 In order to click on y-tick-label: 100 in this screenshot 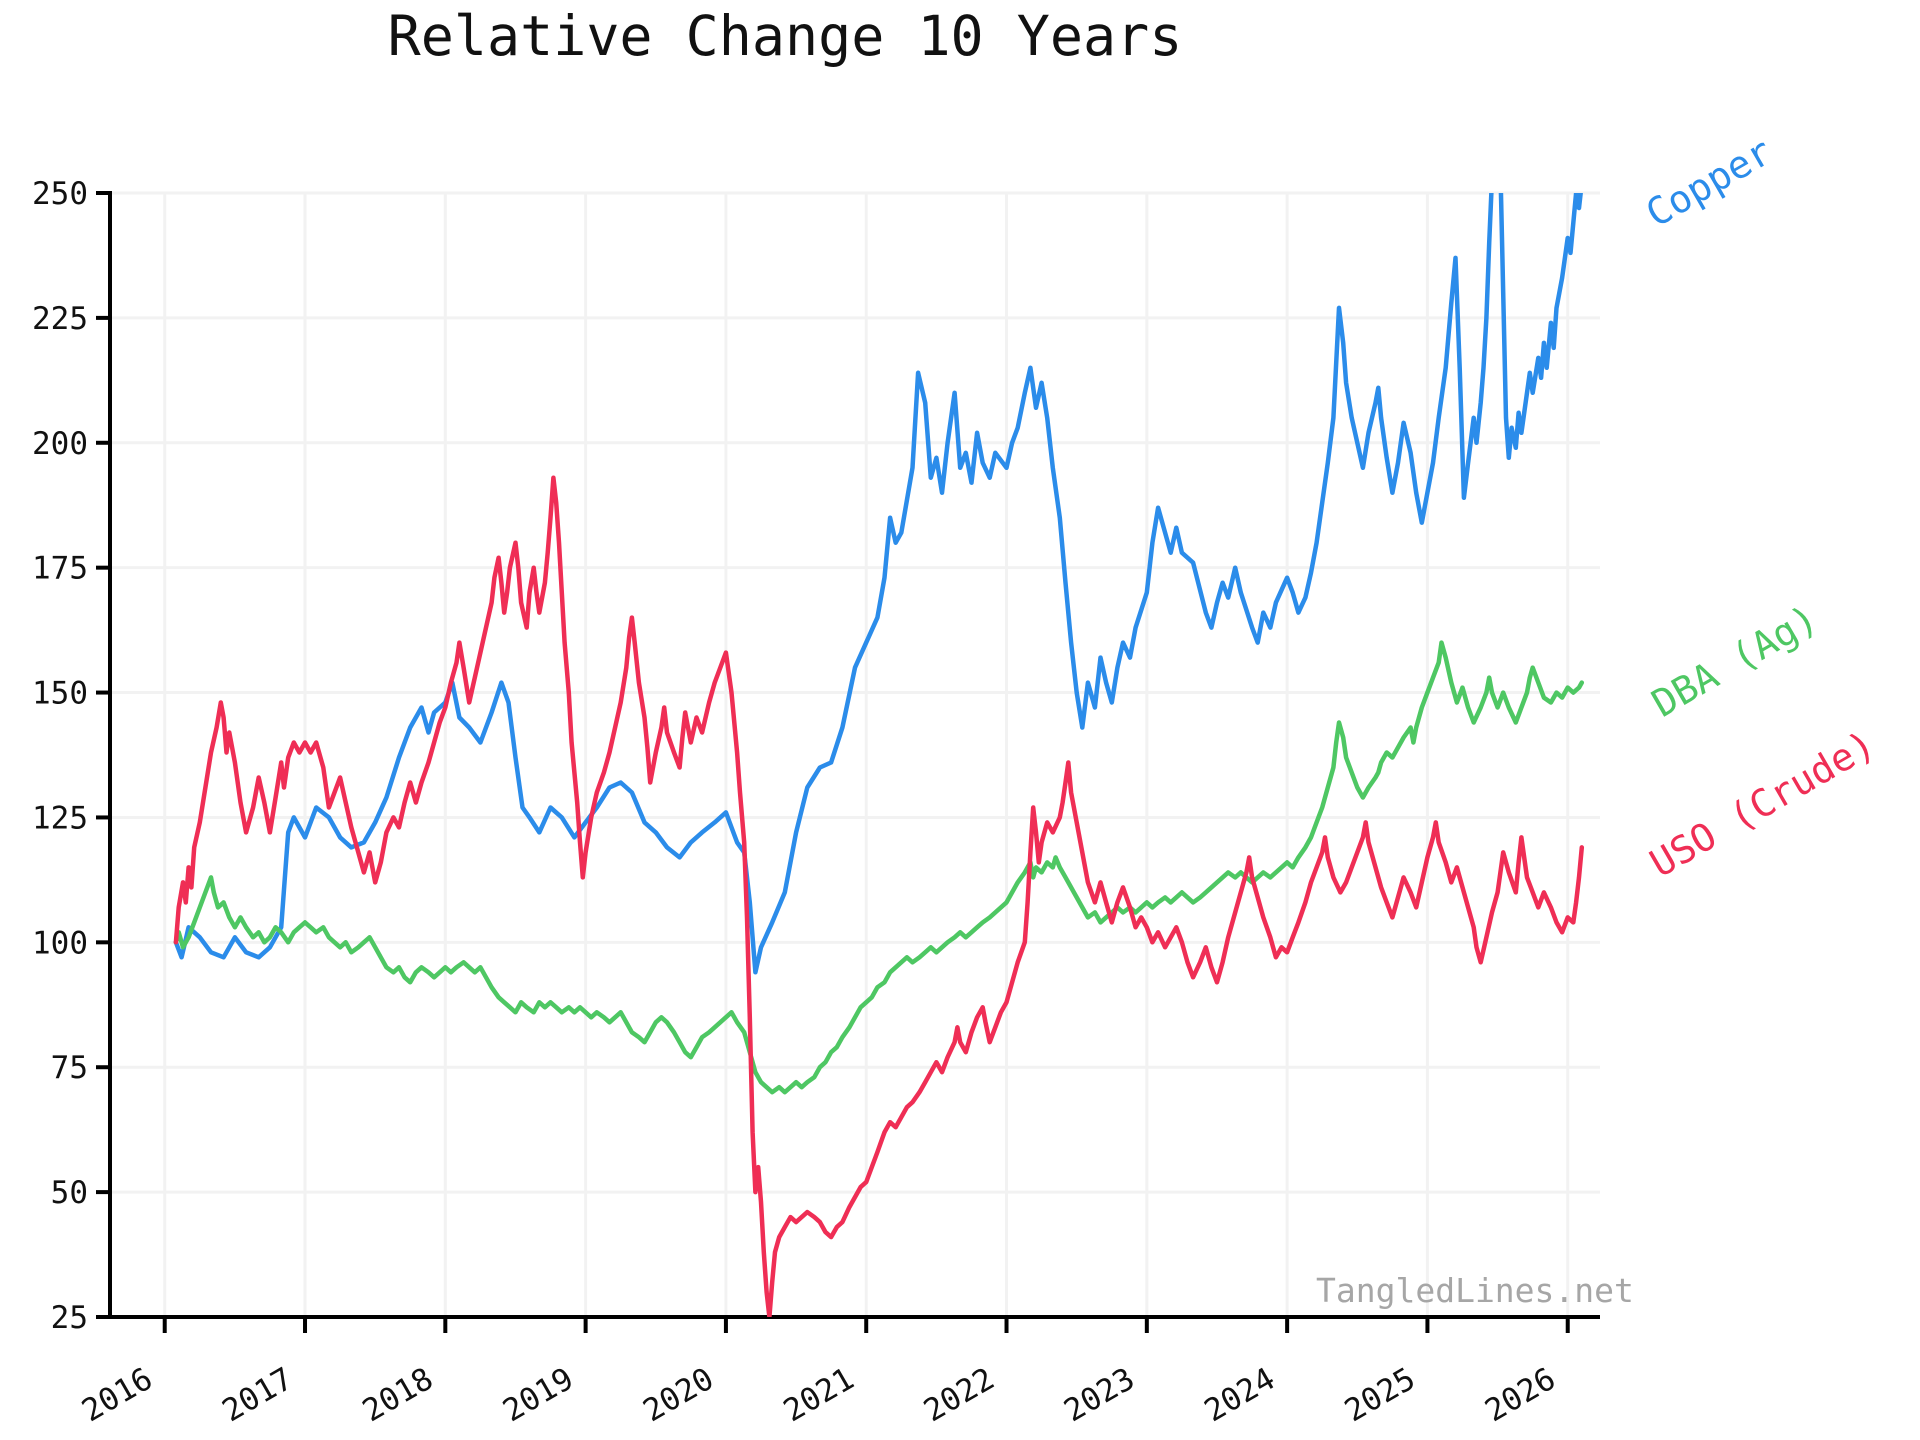, I will do `click(60, 943)`.